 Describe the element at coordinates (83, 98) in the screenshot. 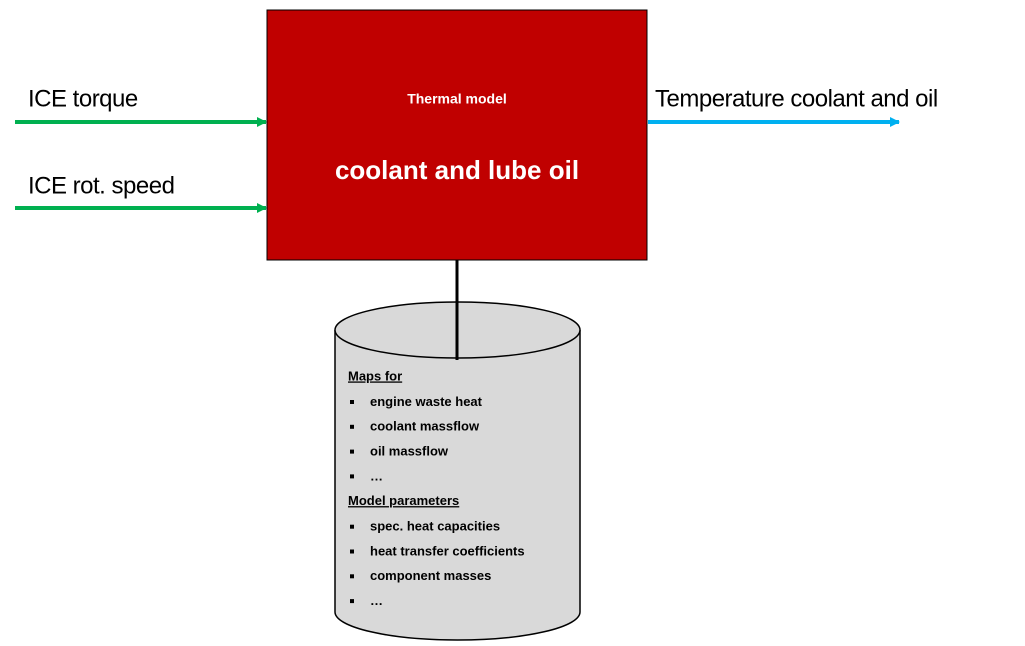

I see `input-label: ICE torque` at that location.